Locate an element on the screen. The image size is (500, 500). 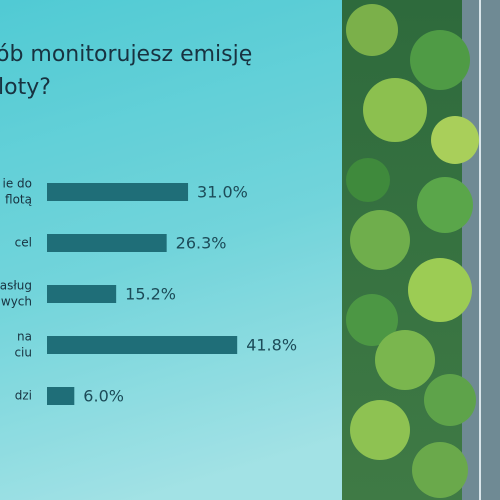
chart-title: ób monitorujesz emisję is located at coordinates (126, 54).